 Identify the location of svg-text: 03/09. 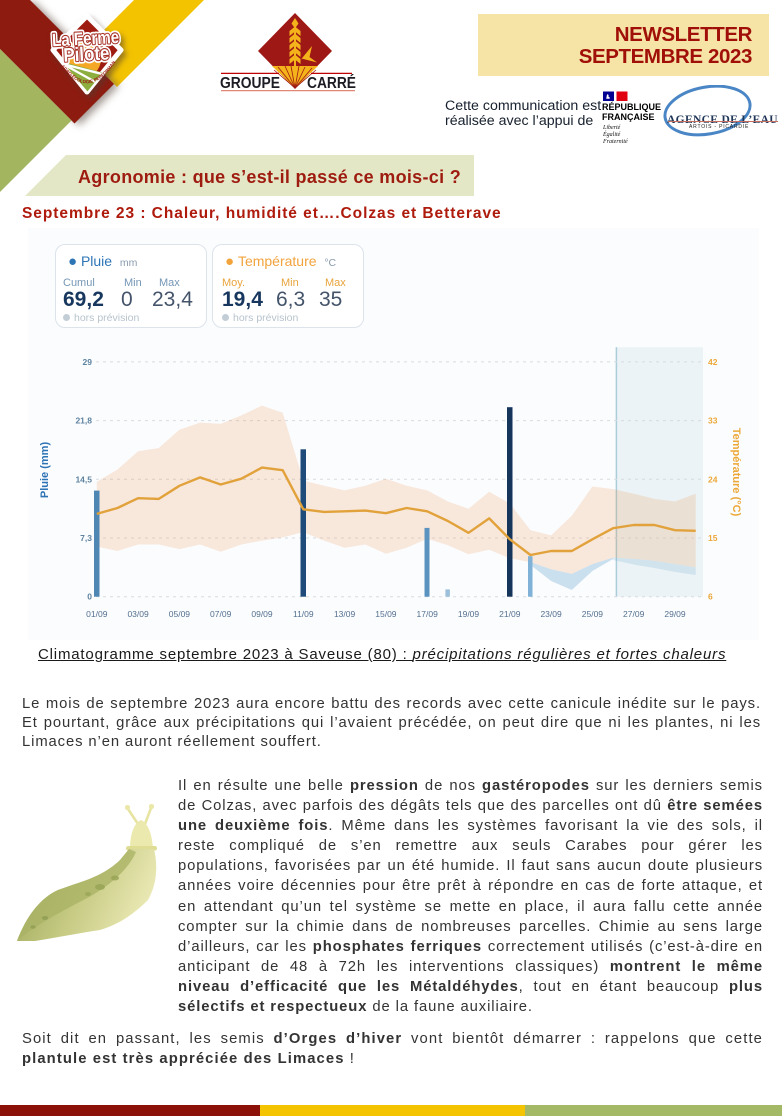
(138, 614).